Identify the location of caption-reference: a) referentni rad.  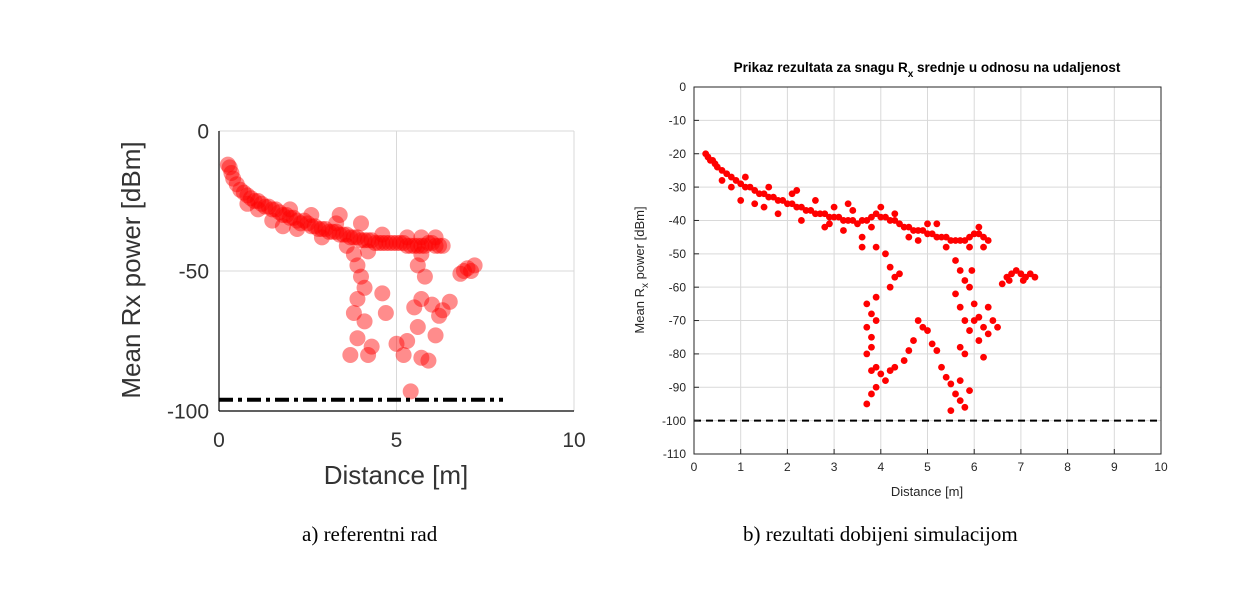
(370, 534).